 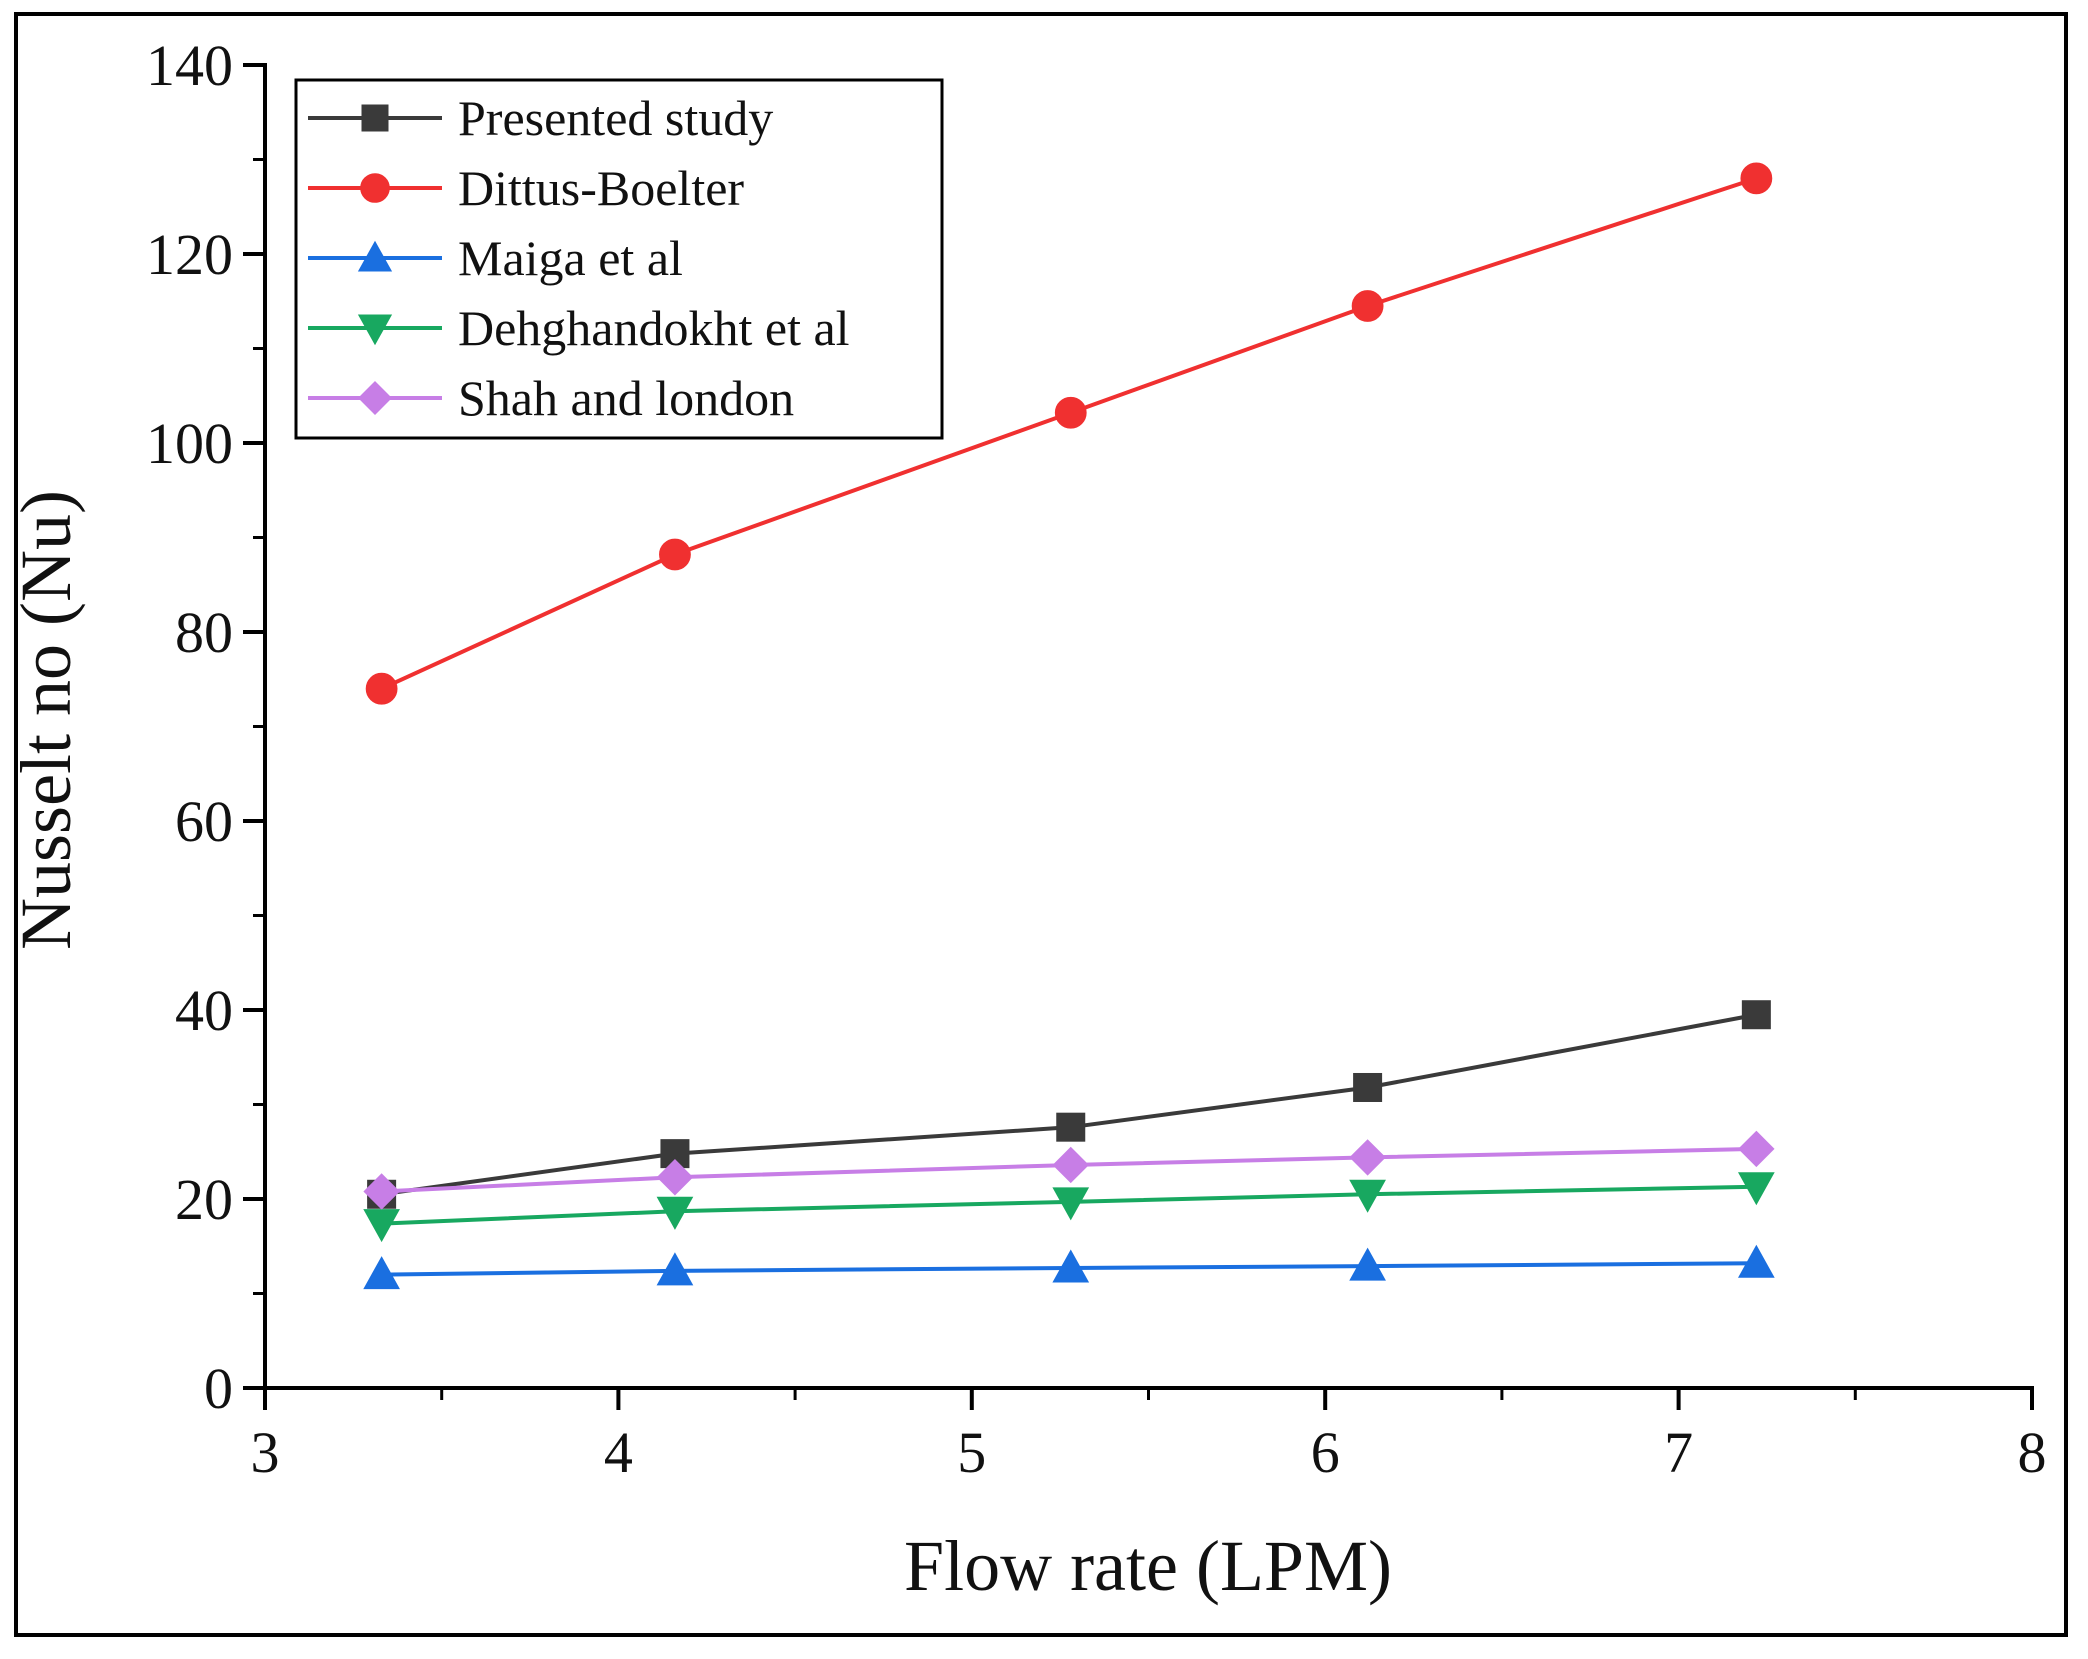 I want to click on x-tick-label: 4, so click(x=618, y=1452).